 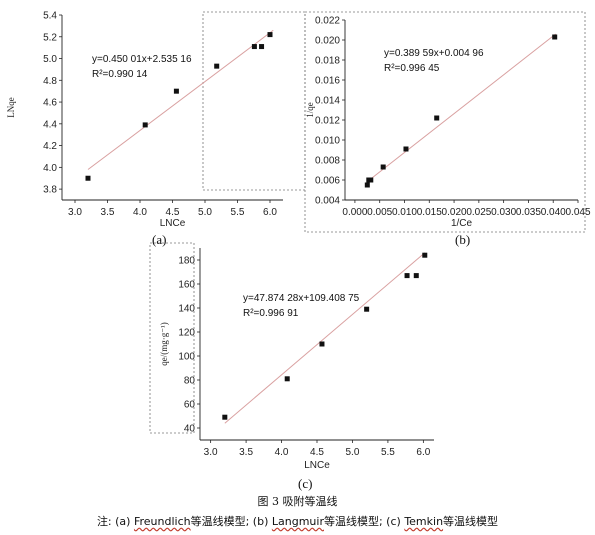 What do you see at coordinates (205, 212) in the screenshot?
I see `x-tick-label: 5.0` at bounding box center [205, 212].